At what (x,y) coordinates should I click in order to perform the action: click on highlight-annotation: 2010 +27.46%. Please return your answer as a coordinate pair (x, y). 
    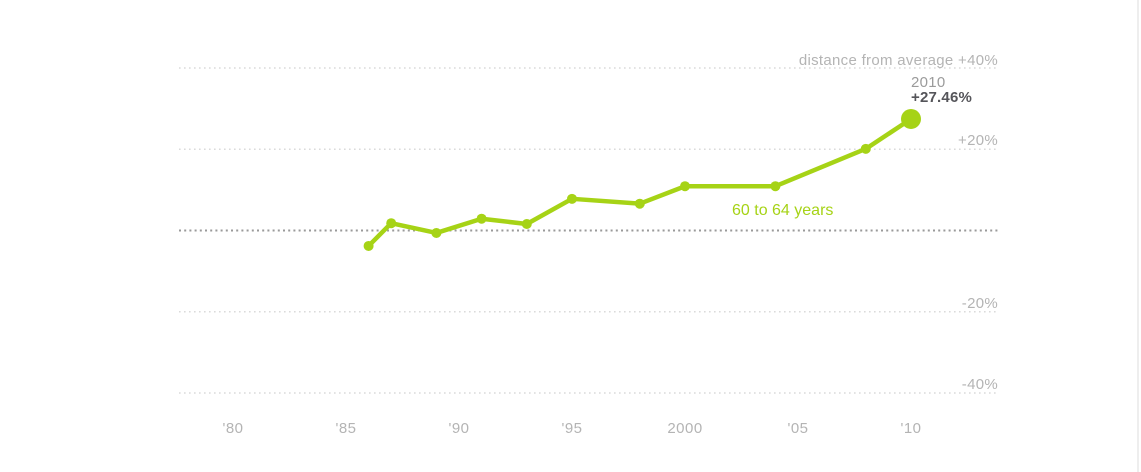
    Looking at the image, I should click on (942, 90).